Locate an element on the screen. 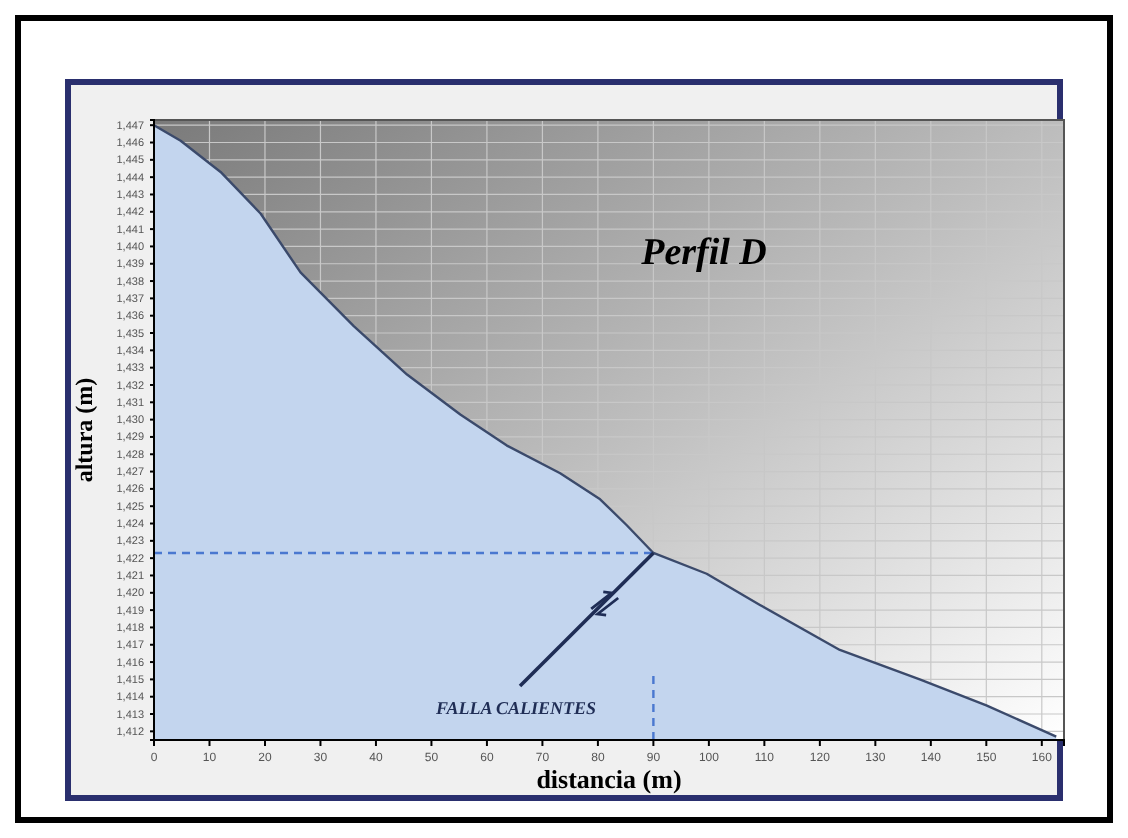 The width and height of the screenshot is (1128, 838). text: Perfil D is located at coordinates (703, 253).